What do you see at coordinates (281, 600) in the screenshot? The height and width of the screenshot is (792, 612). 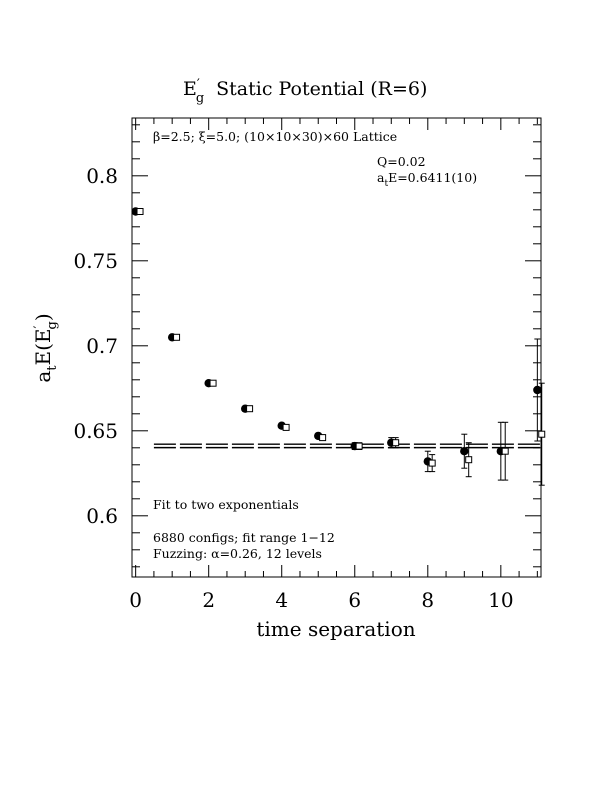 I see `x-tick-label: 4` at bounding box center [281, 600].